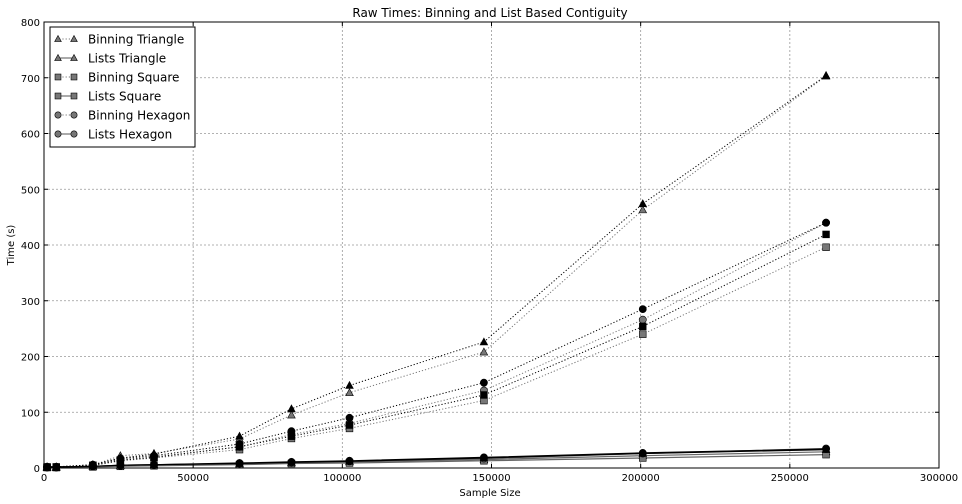 This screenshot has width=962, height=504. Describe the element at coordinates (30, 246) in the screenshot. I see `y-tick-label: 400` at that location.